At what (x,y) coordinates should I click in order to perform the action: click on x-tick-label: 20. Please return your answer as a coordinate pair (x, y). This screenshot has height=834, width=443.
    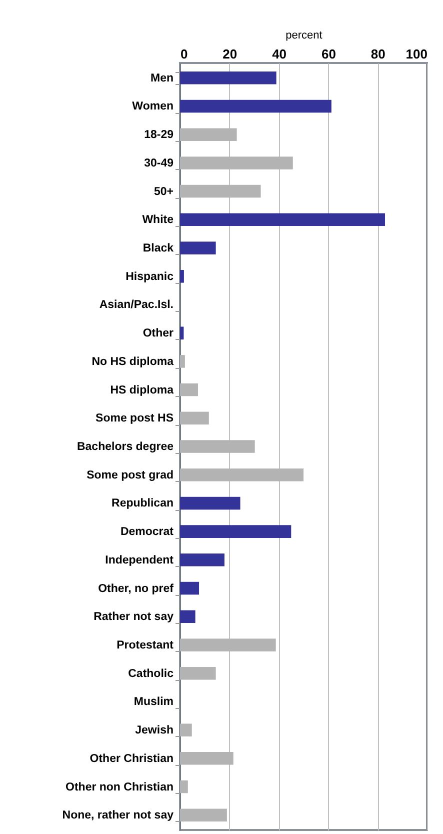
    Looking at the image, I should click on (230, 54).